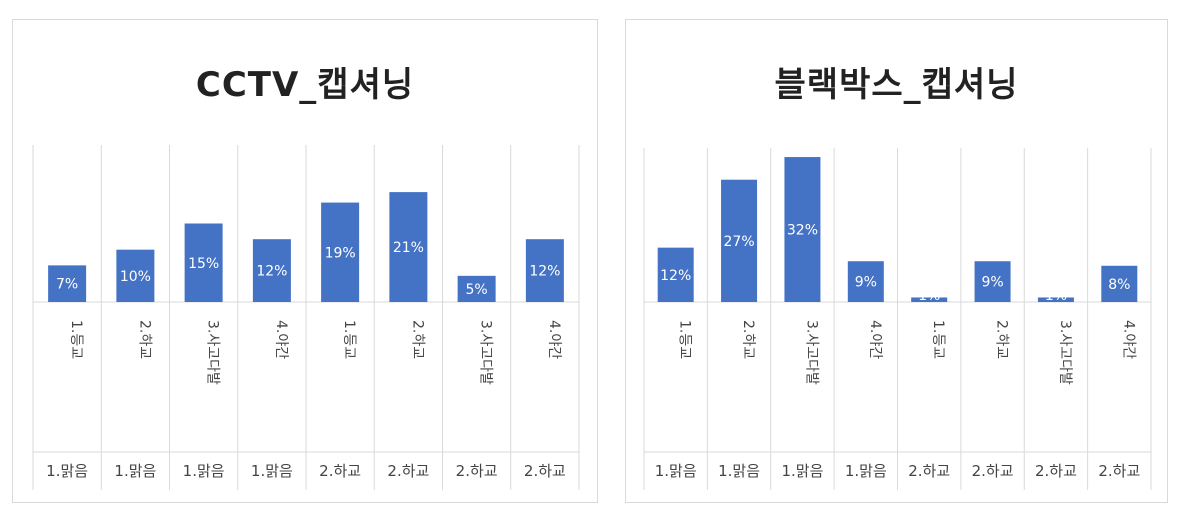 The image size is (1180, 518). I want to click on data-label: 10%, so click(135, 277).